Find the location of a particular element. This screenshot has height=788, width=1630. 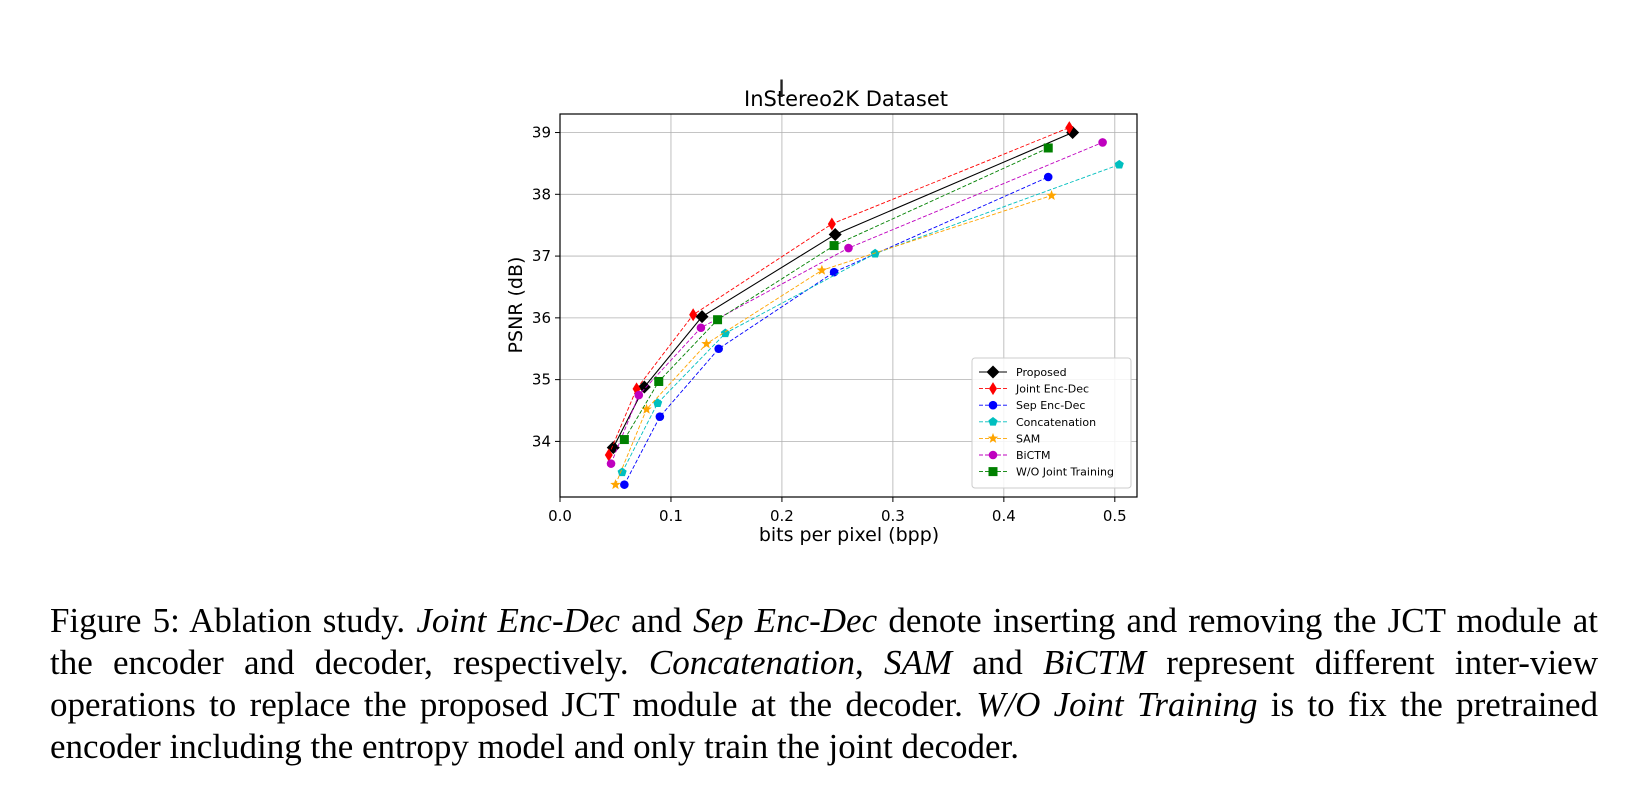

y-tick-label: 37 is located at coordinates (541, 256).